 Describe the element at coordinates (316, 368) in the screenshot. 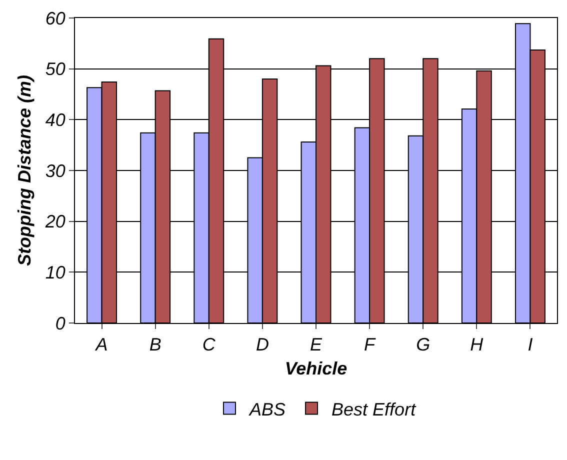

I see `x-axis-title: Vehicle` at that location.